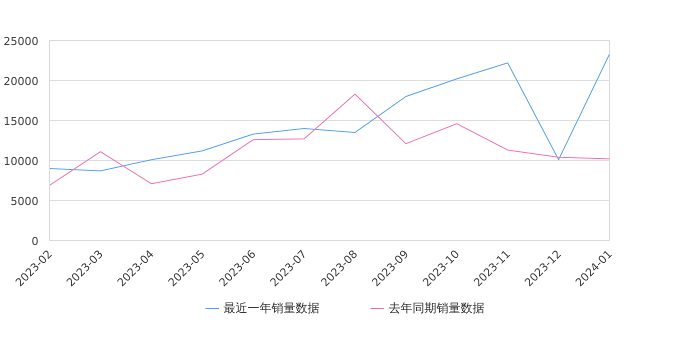  I want to click on legend-label: 最近一年销量数据, so click(272, 308).